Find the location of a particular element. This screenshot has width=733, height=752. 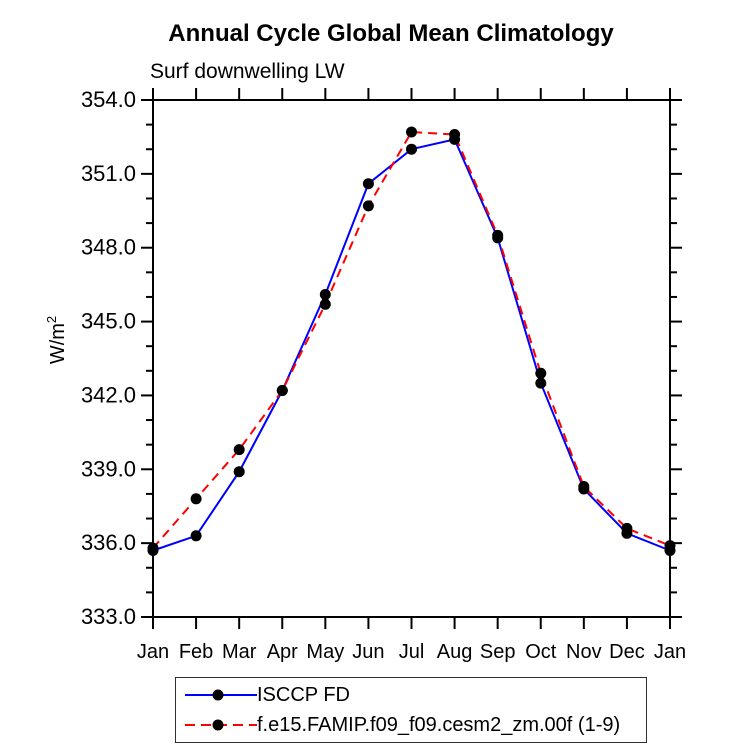

x-tick-label: Mar is located at coordinates (239, 652).